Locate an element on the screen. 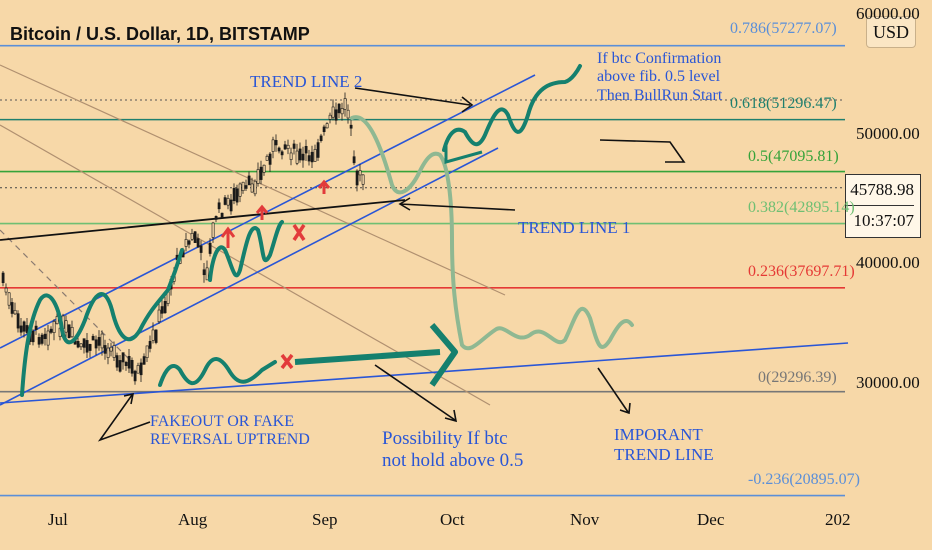 The height and width of the screenshot is (550, 932). chart-title: Bitcoin / U.S. Dollar, 1D, BITSTAMP is located at coordinates (160, 34).